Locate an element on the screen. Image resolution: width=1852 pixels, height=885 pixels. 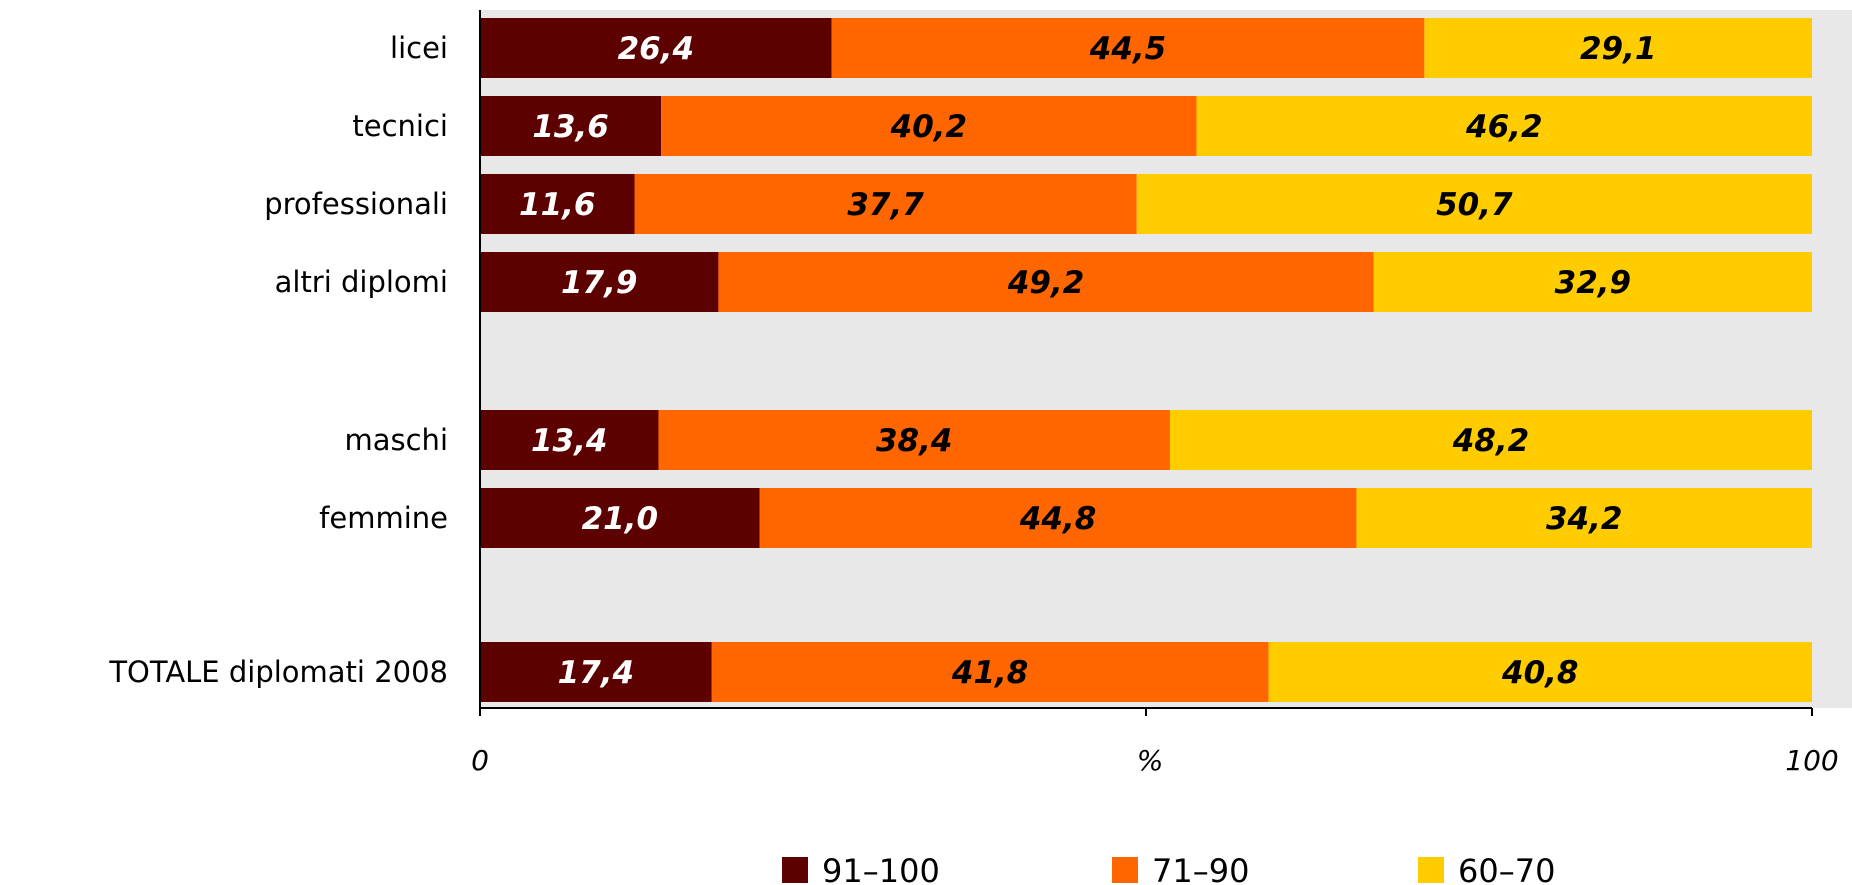
data-label-2-5: 34,2 is located at coordinates (1584, 519).